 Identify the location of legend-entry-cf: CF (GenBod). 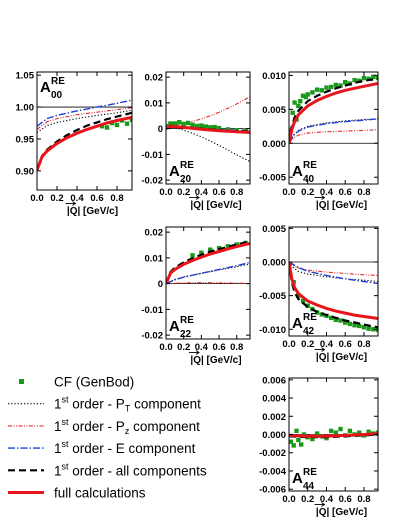
(76, 382).